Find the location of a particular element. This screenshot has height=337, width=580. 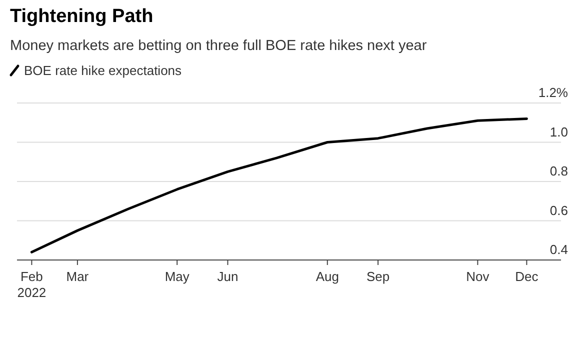

x-tick-label: Sep is located at coordinates (378, 276).